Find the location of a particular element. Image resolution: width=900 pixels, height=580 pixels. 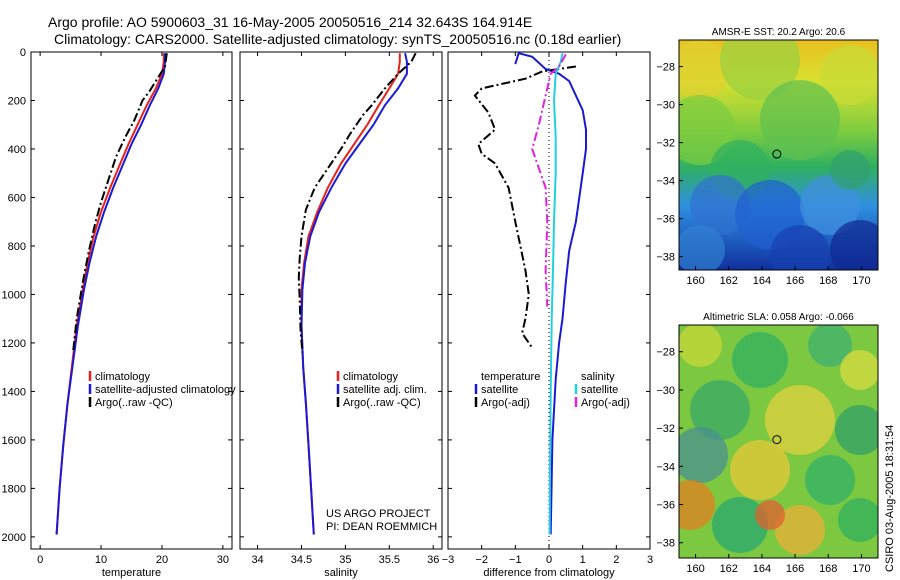

x-tick-label: 30 is located at coordinates (223, 560).